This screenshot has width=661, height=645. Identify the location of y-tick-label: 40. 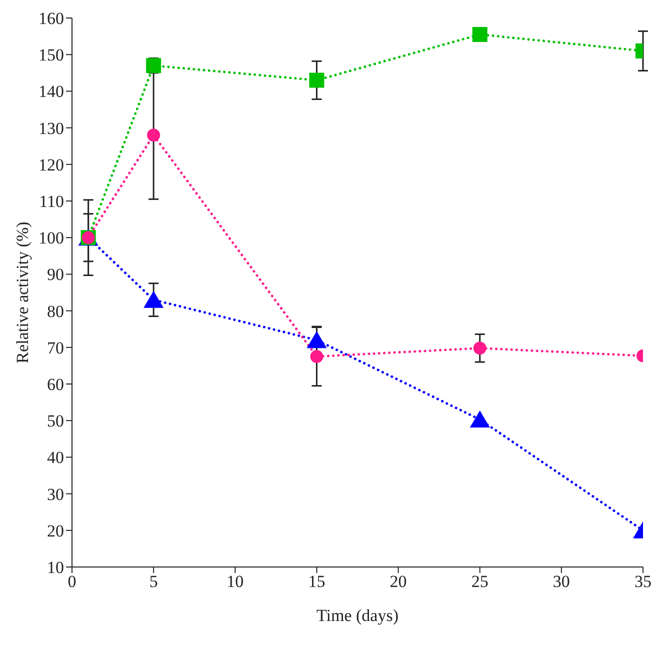
(55, 458).